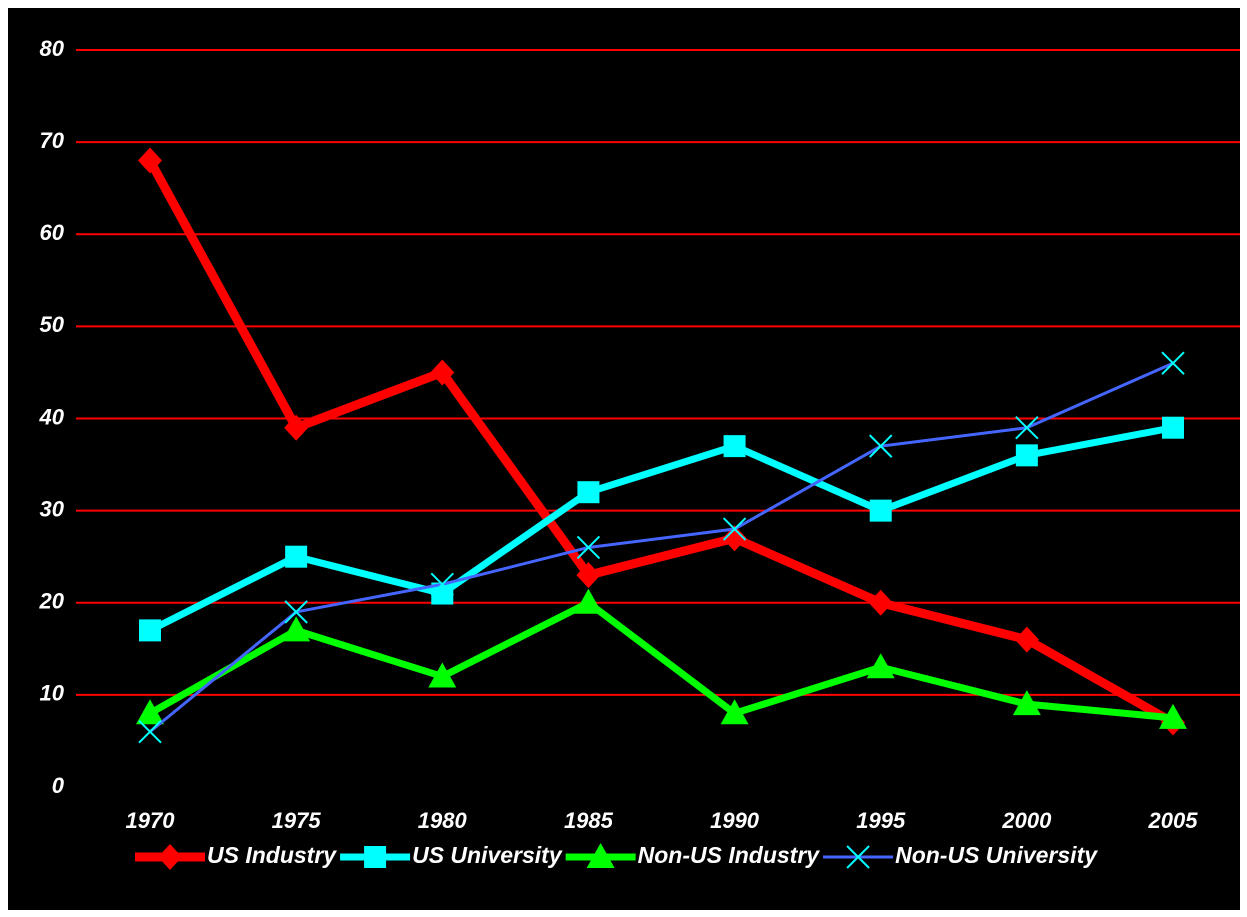  Describe the element at coordinates (272, 855) in the screenshot. I see `legend-label: US Industry` at that location.